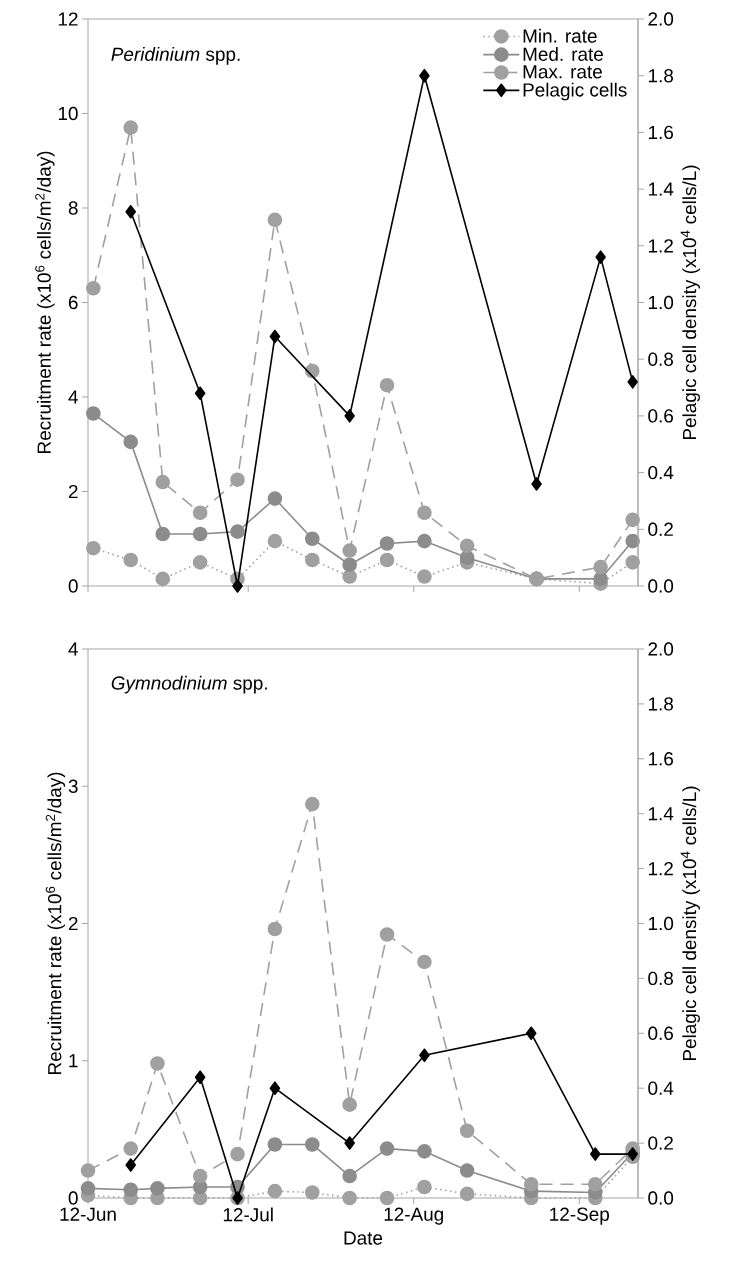 The width and height of the screenshot is (732, 1279). What do you see at coordinates (562, 72) in the screenshot?
I see `legend-label: Max. rate` at bounding box center [562, 72].